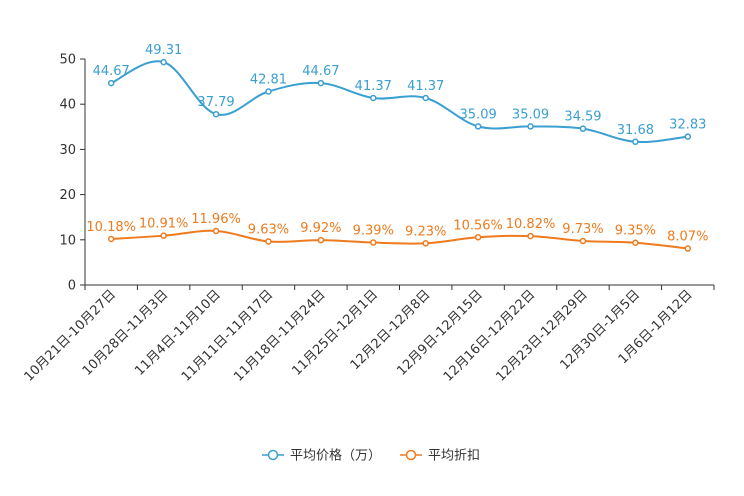 This screenshot has height=496, width=744. I want to click on y-tick-label: 0, so click(72, 286).